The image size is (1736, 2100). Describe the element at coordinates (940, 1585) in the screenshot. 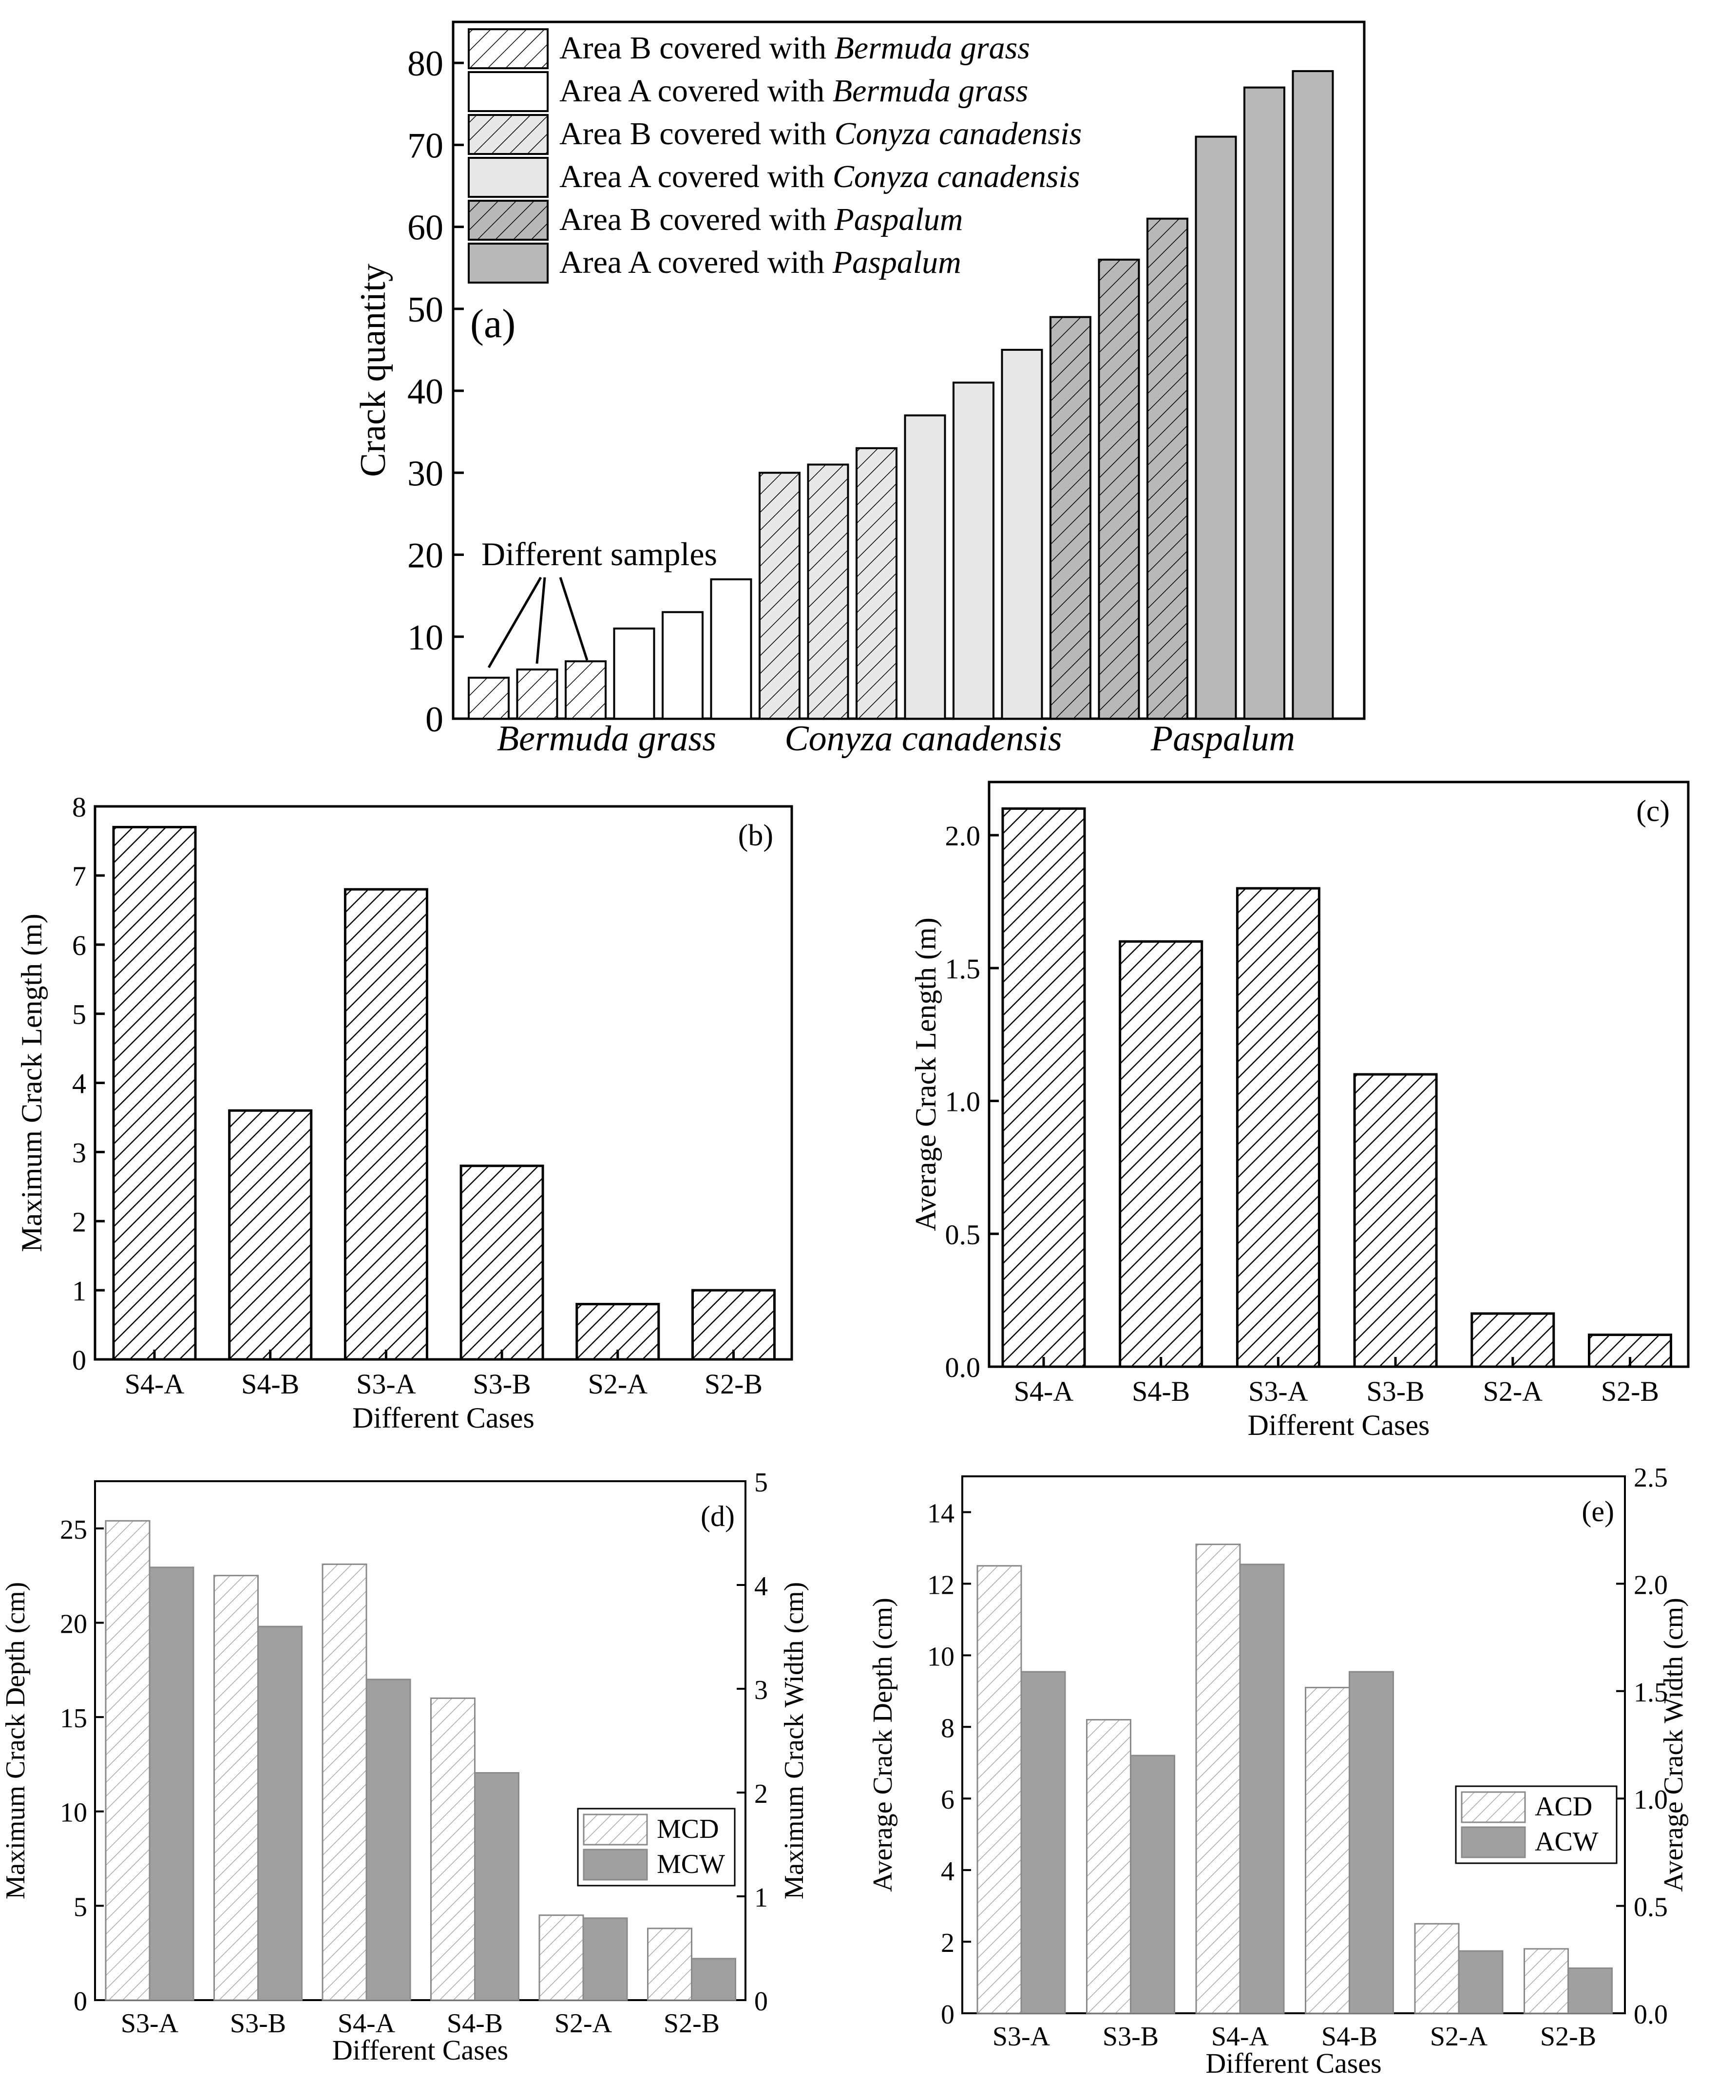

I see `y-tick-label-left: 12` at that location.